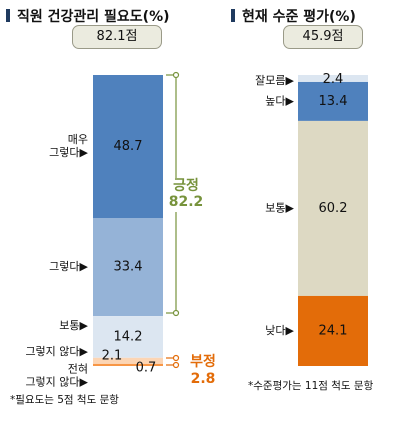  I want to click on right-chart-title: 현재 수준 평가(%), so click(293, 16).